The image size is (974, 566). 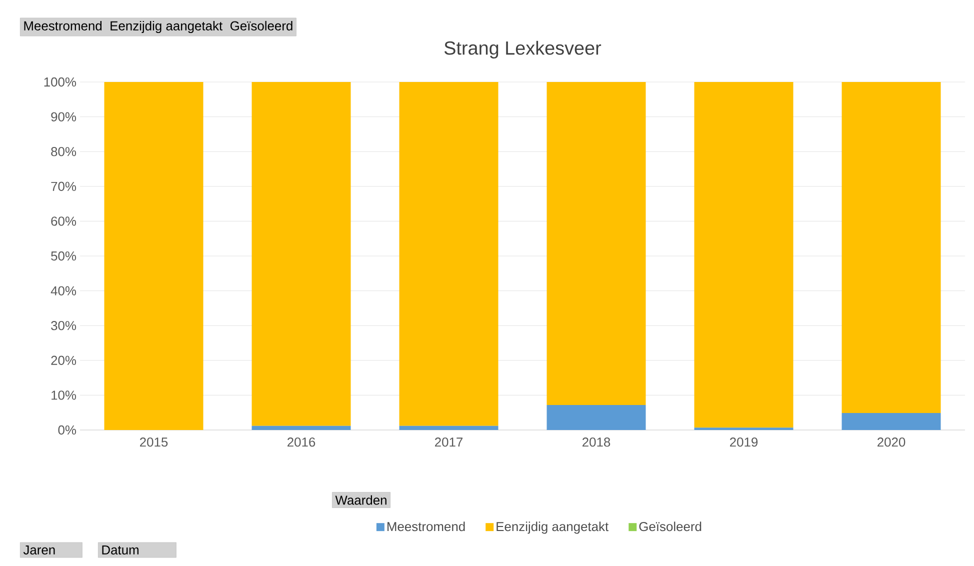 What do you see at coordinates (63, 291) in the screenshot?
I see `y-tick-label: 40%` at bounding box center [63, 291].